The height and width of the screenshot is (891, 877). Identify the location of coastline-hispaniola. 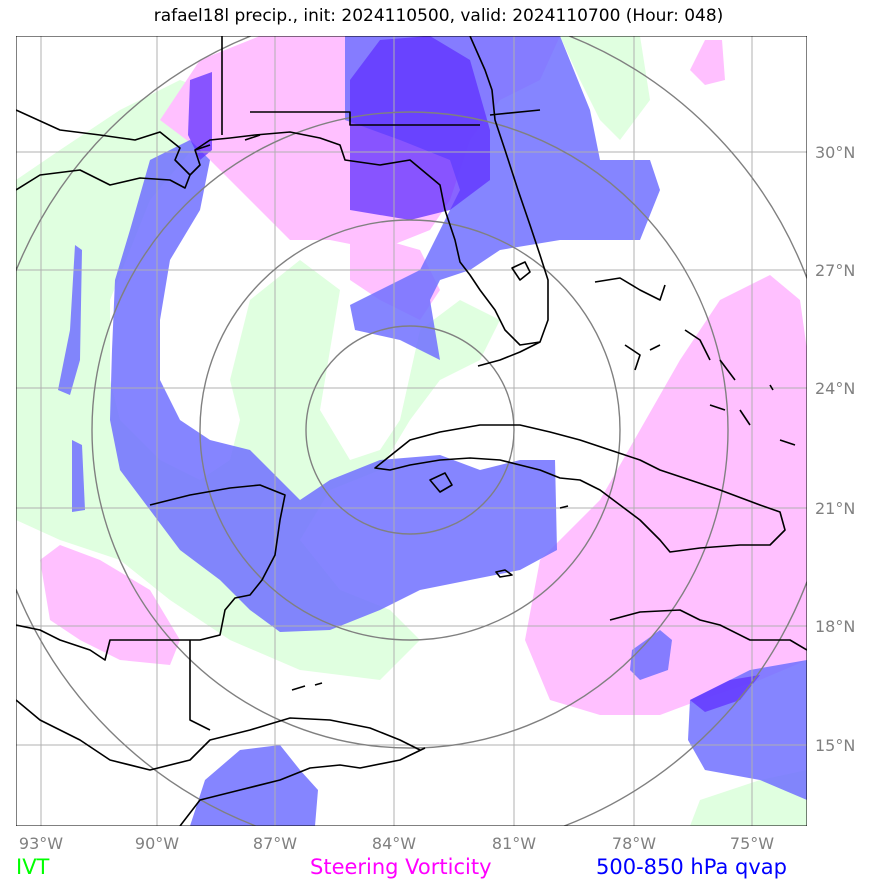
(708, 630).